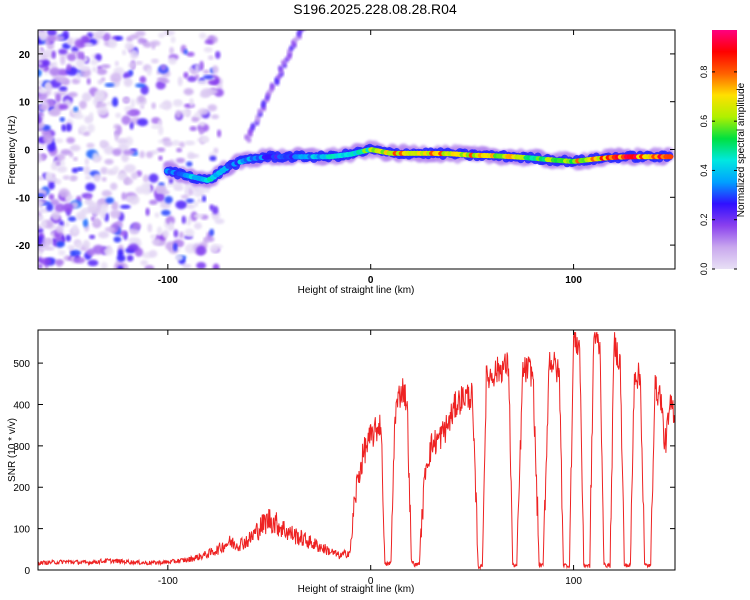  Describe the element at coordinates (21, 405) in the screenshot. I see `snr-y-tick-label: 400` at that location.